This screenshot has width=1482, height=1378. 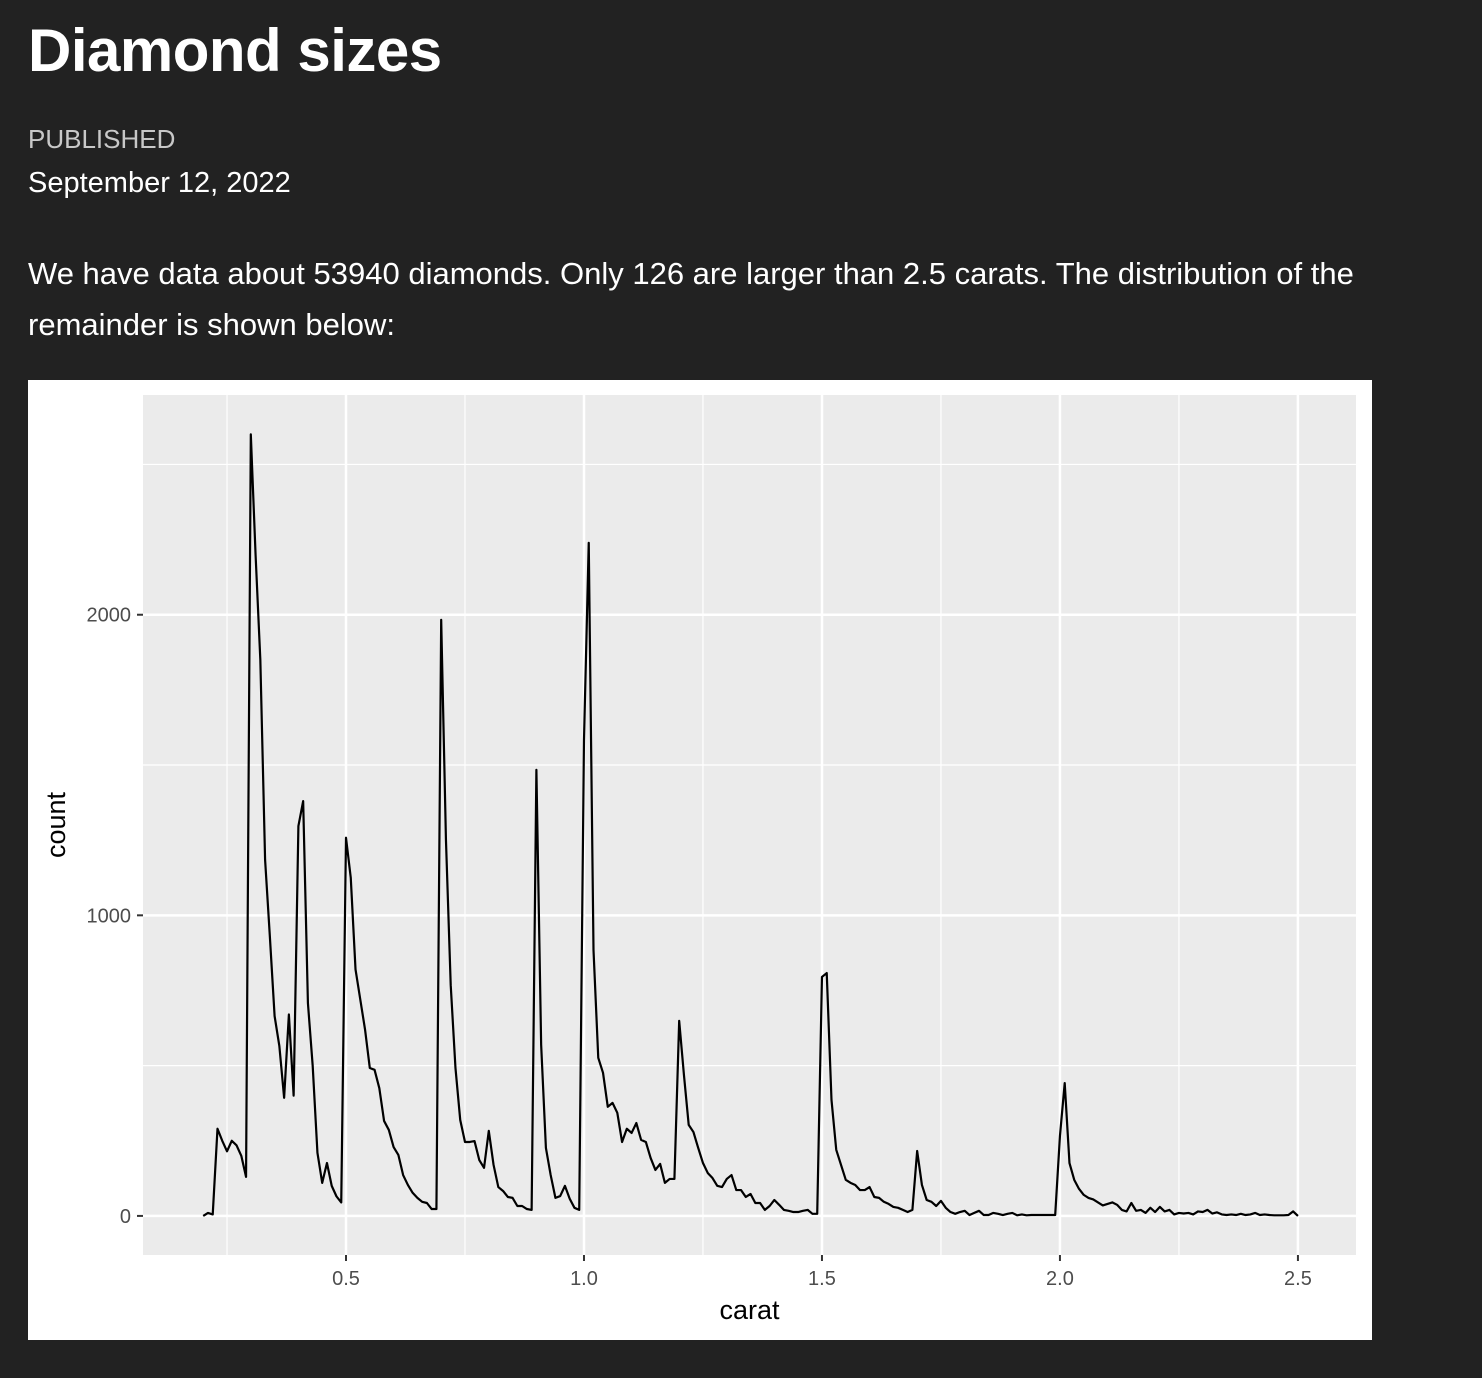 I want to click on x-tick-label: 1.5, so click(x=822, y=1279).